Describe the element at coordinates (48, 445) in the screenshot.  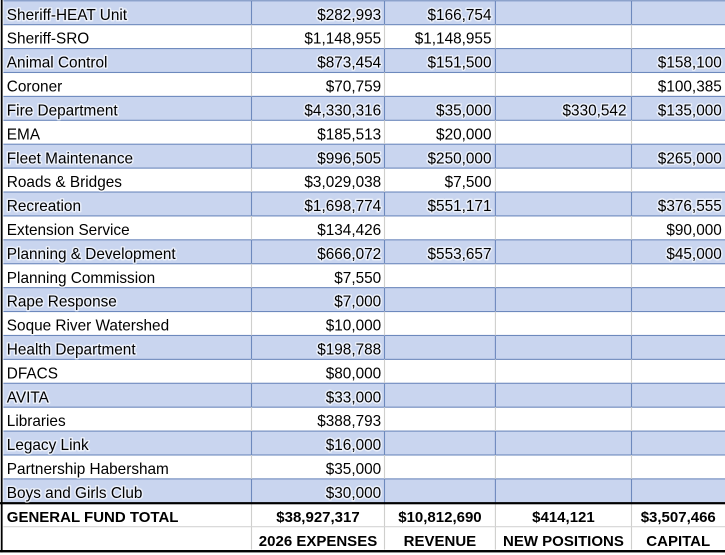
I see `svg-text: Legacy Link` at that location.